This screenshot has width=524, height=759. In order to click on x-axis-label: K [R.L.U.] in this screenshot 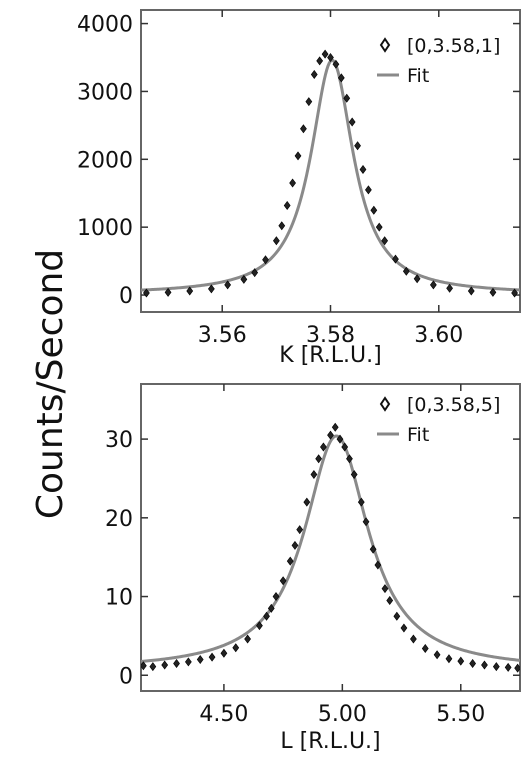, I will do `click(330, 355)`.